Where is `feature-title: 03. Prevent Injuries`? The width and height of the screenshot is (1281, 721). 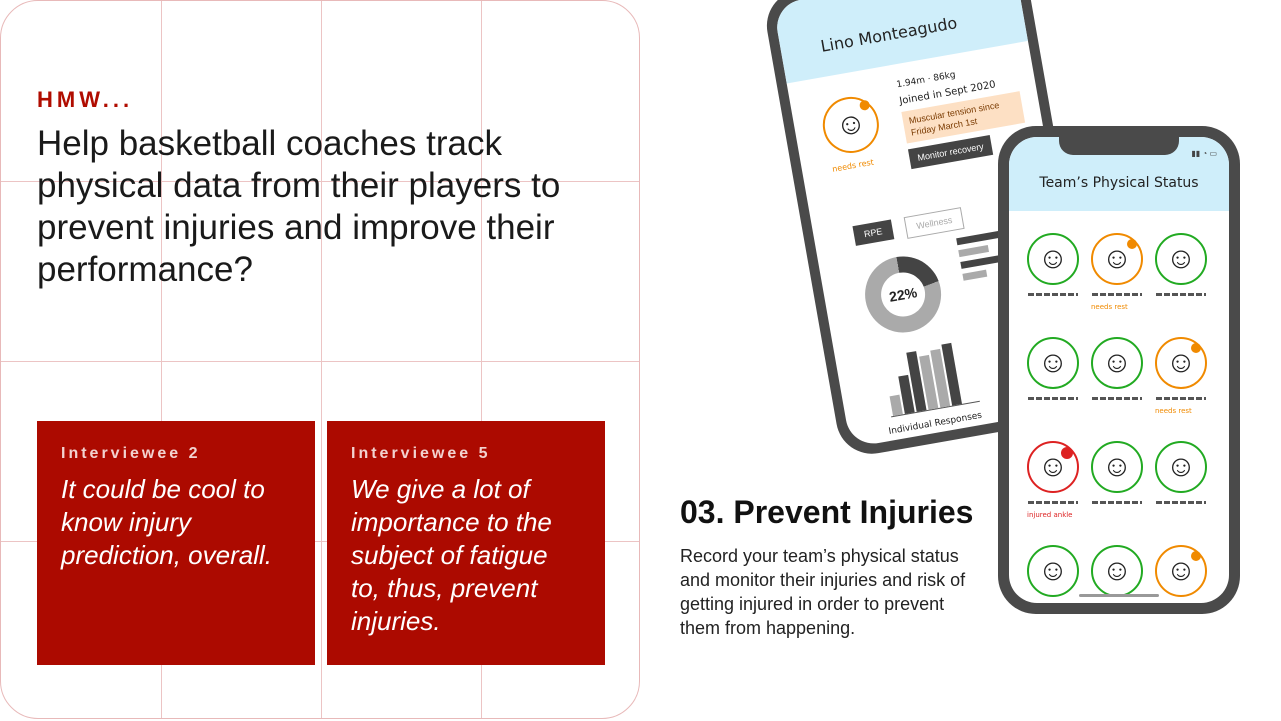 feature-title: 03. Prevent Injuries is located at coordinates (827, 512).